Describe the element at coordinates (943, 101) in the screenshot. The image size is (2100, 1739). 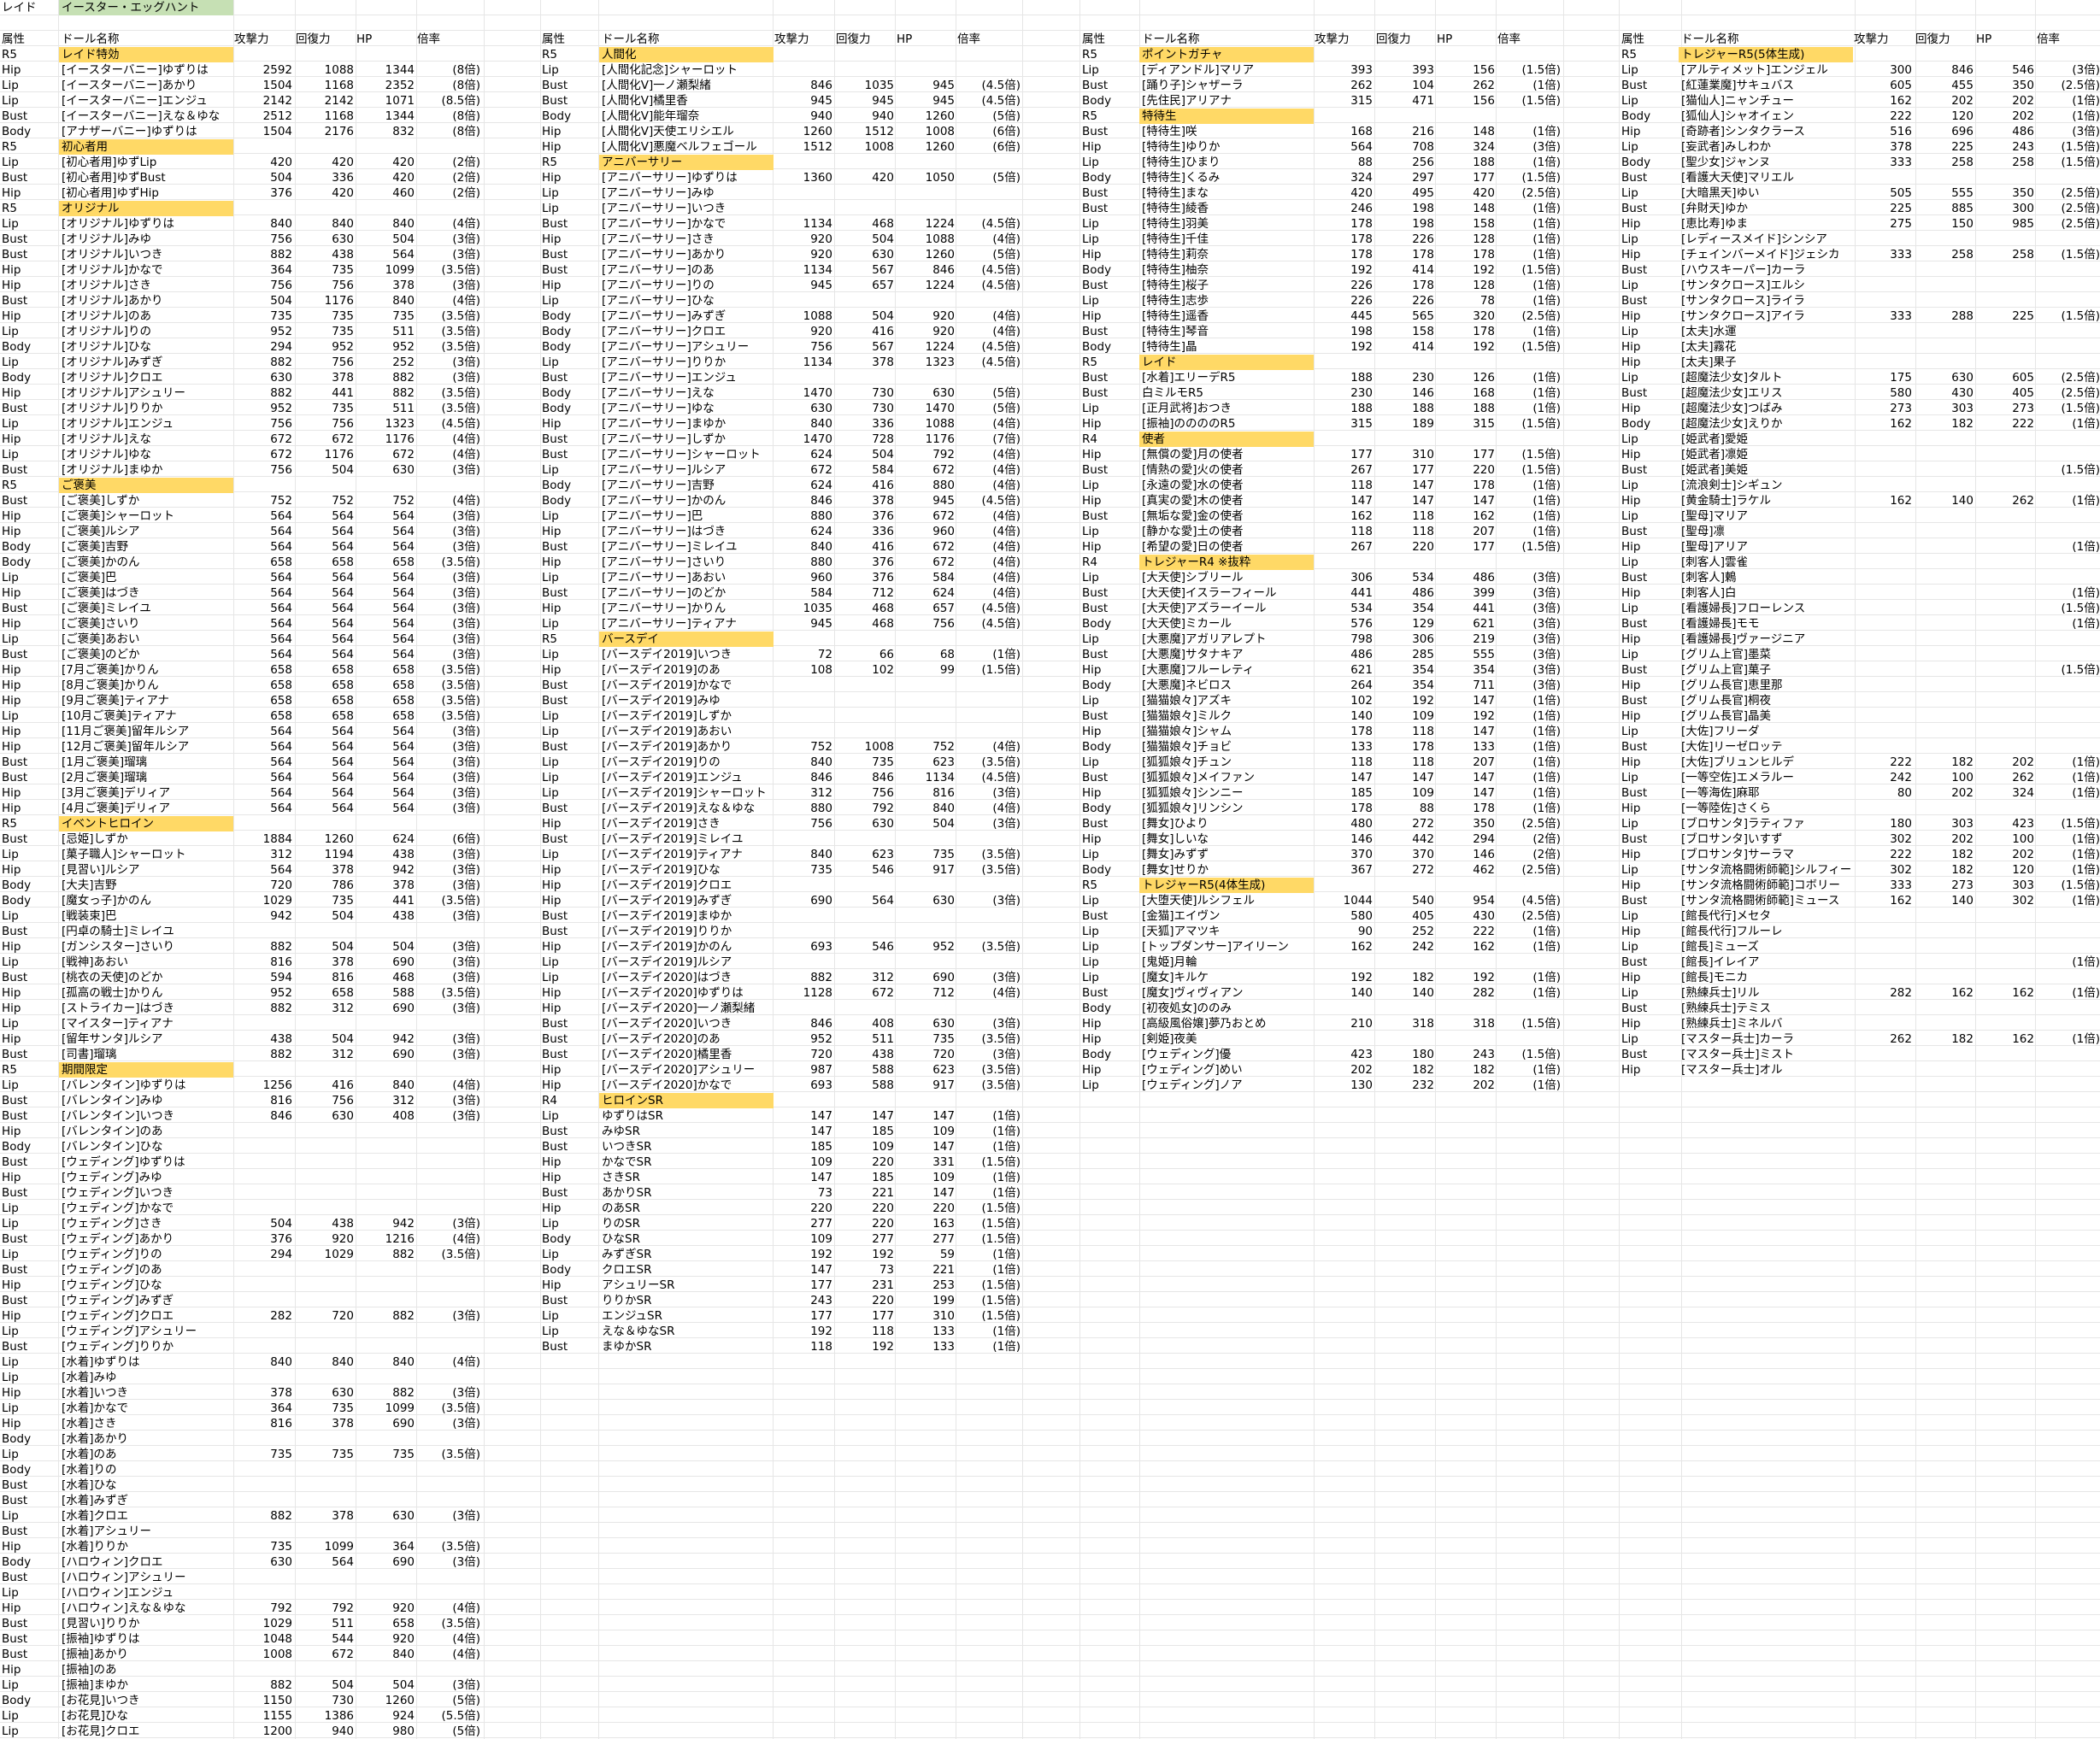
I see `cell-hp: 945` at that location.